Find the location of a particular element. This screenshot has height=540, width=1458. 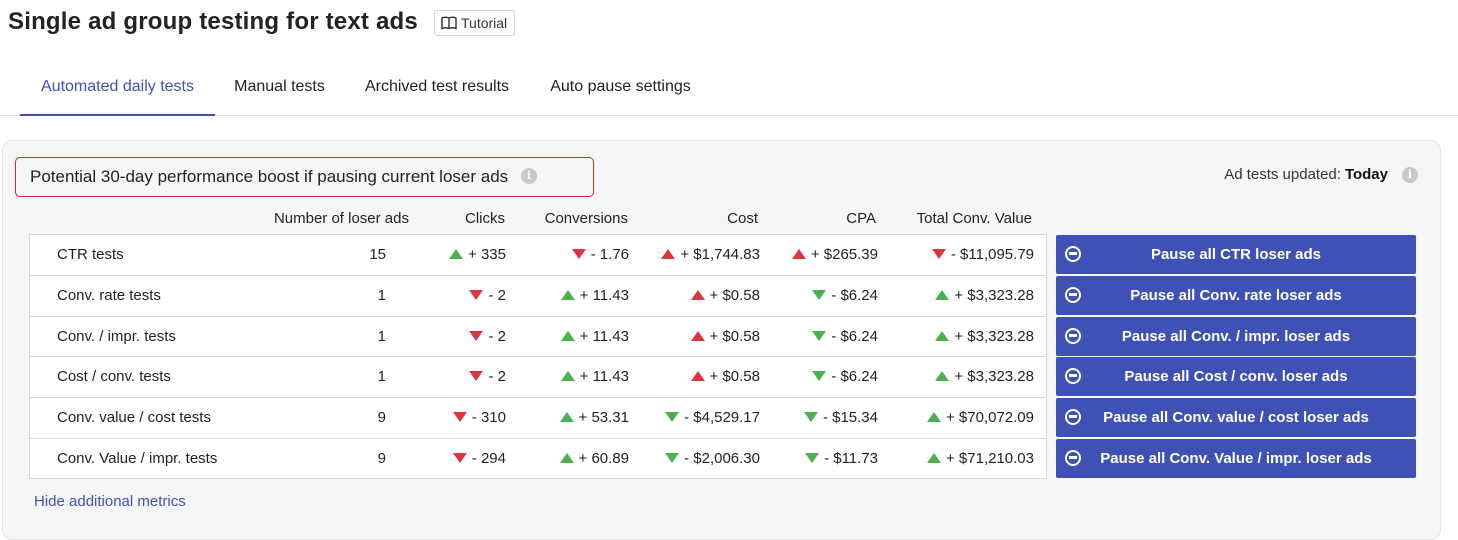

pause-button-label: Pause all Conv. / impr. loser ads is located at coordinates (1236, 336).